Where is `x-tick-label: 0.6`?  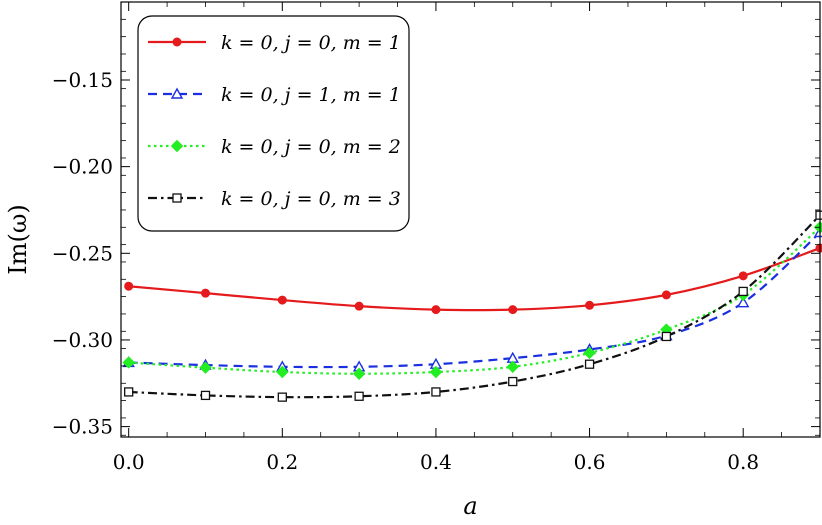 x-tick-label: 0.6 is located at coordinates (590, 462).